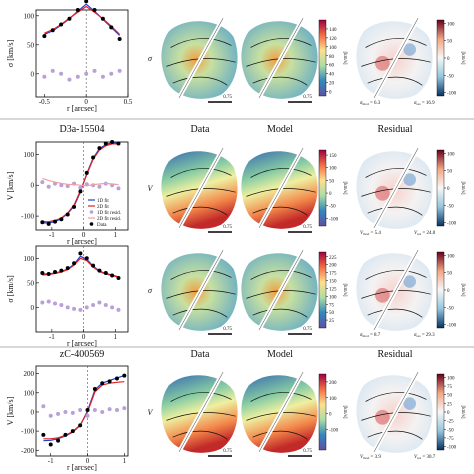  Describe the element at coordinates (333, 258) in the screenshot. I see `colorbar-tick-label: 225` at that location.